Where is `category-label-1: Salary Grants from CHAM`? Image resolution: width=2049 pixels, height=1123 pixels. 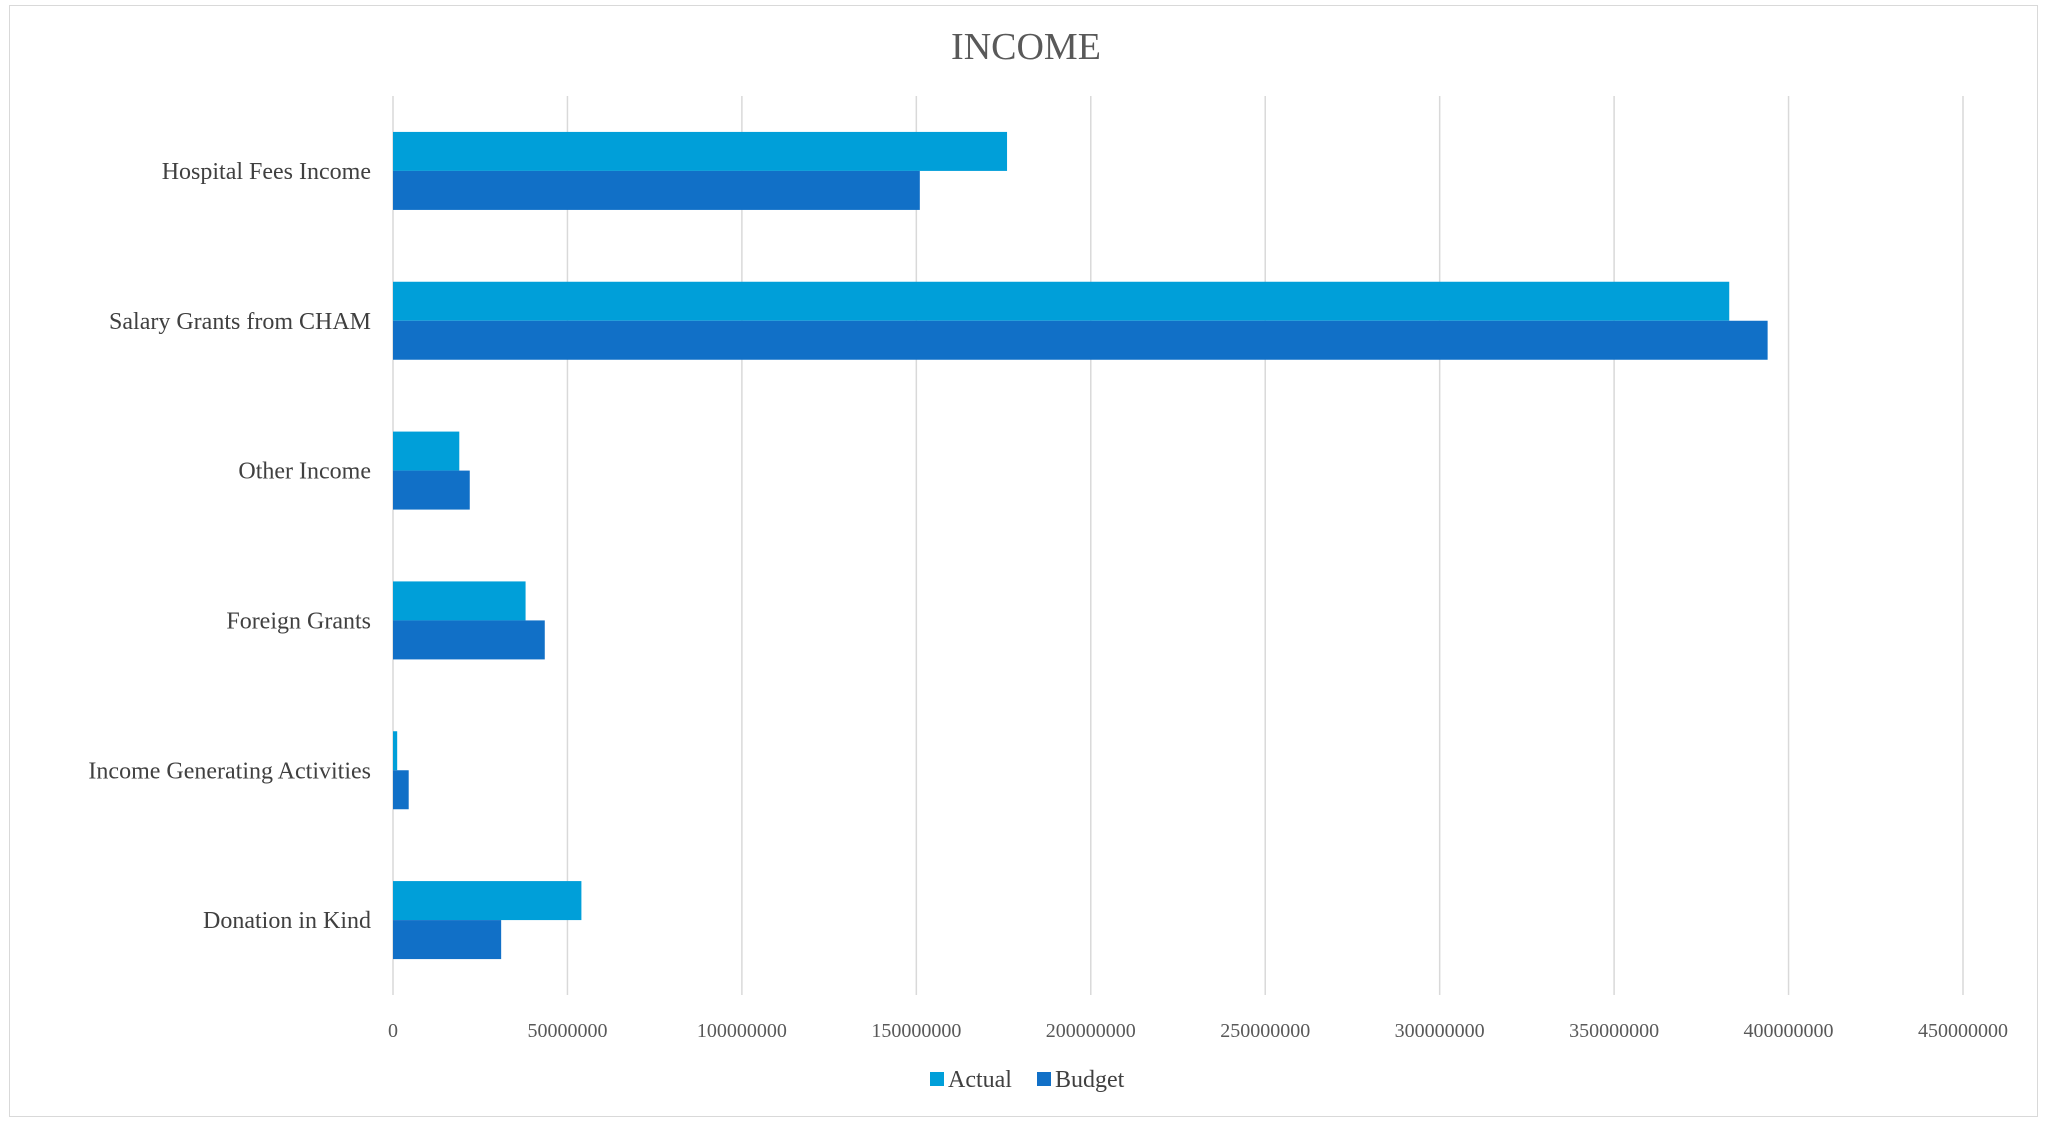 category-label-1: Salary Grants from CHAM is located at coordinates (240, 322).